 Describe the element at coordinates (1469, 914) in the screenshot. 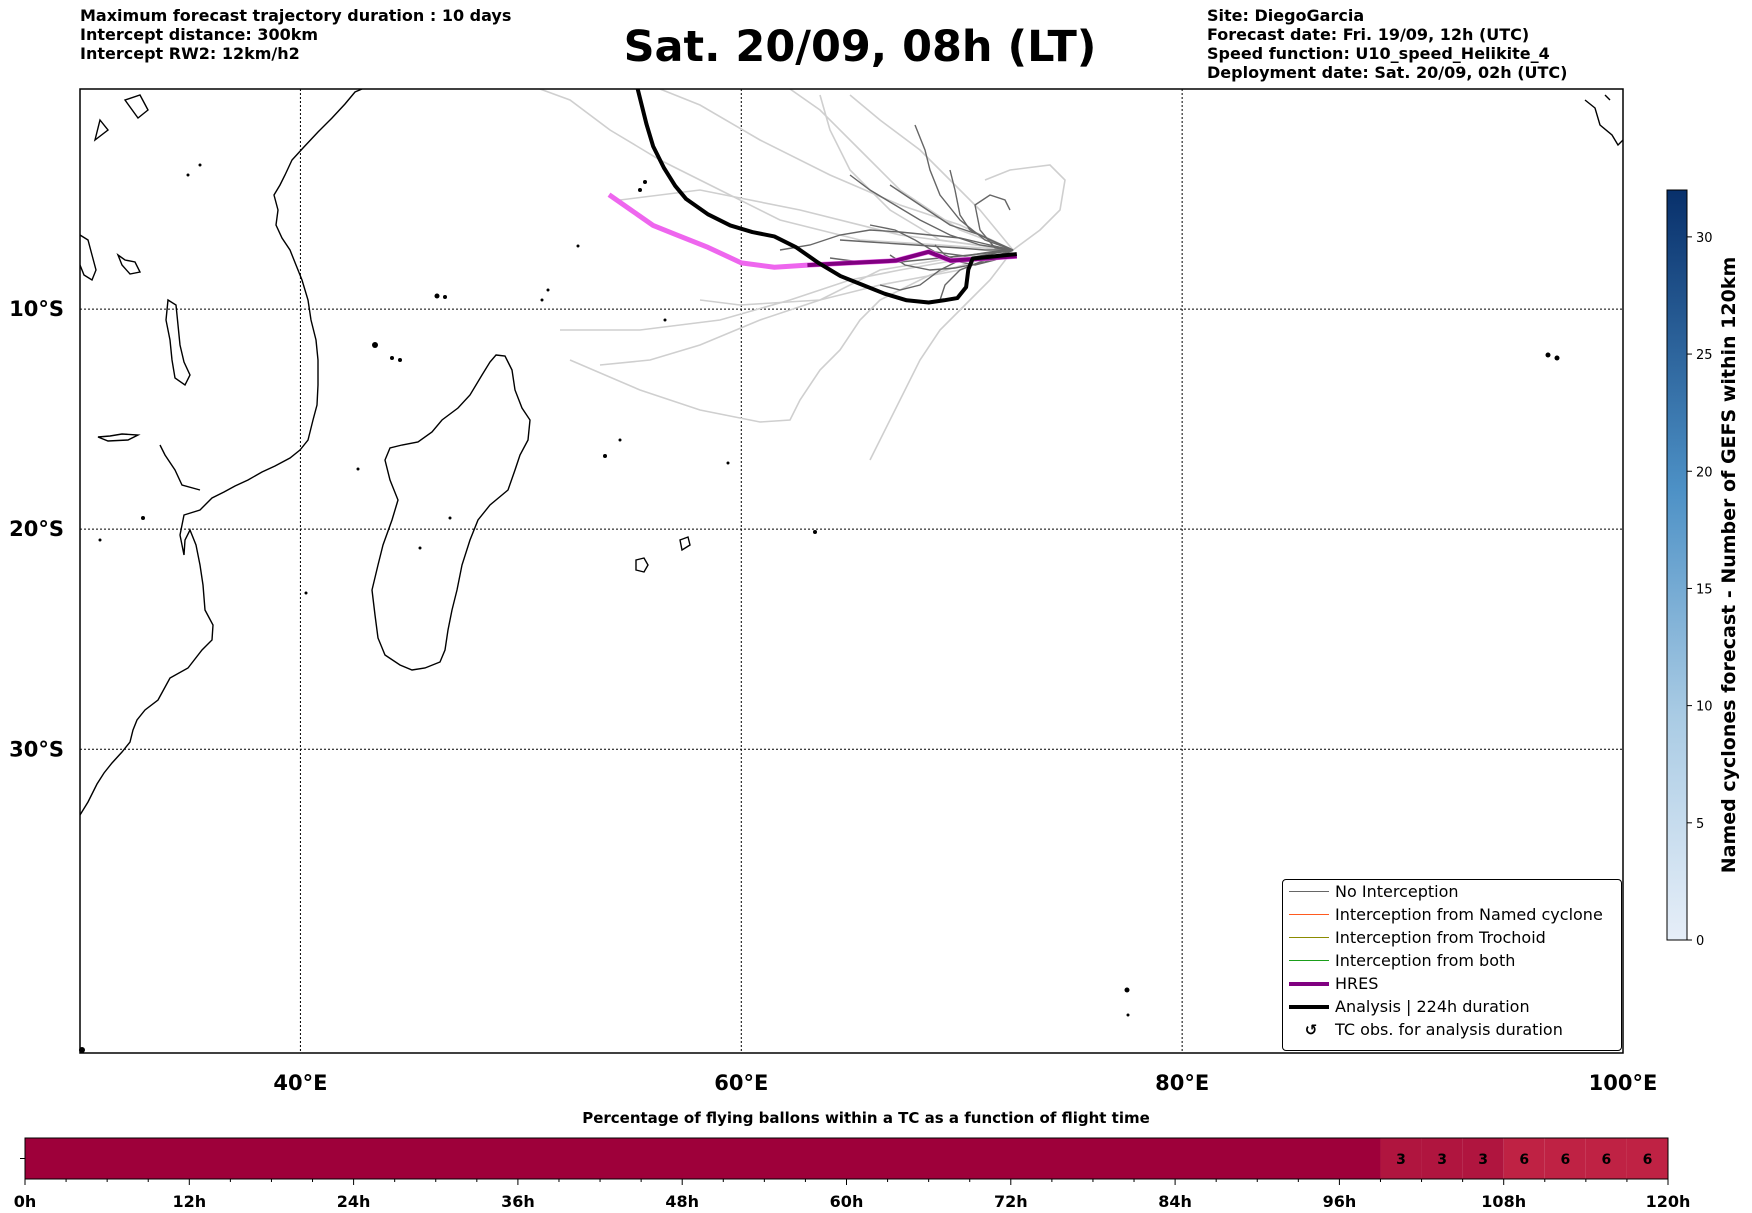

I see `legend-label: Interception from Named cyclone` at that location.